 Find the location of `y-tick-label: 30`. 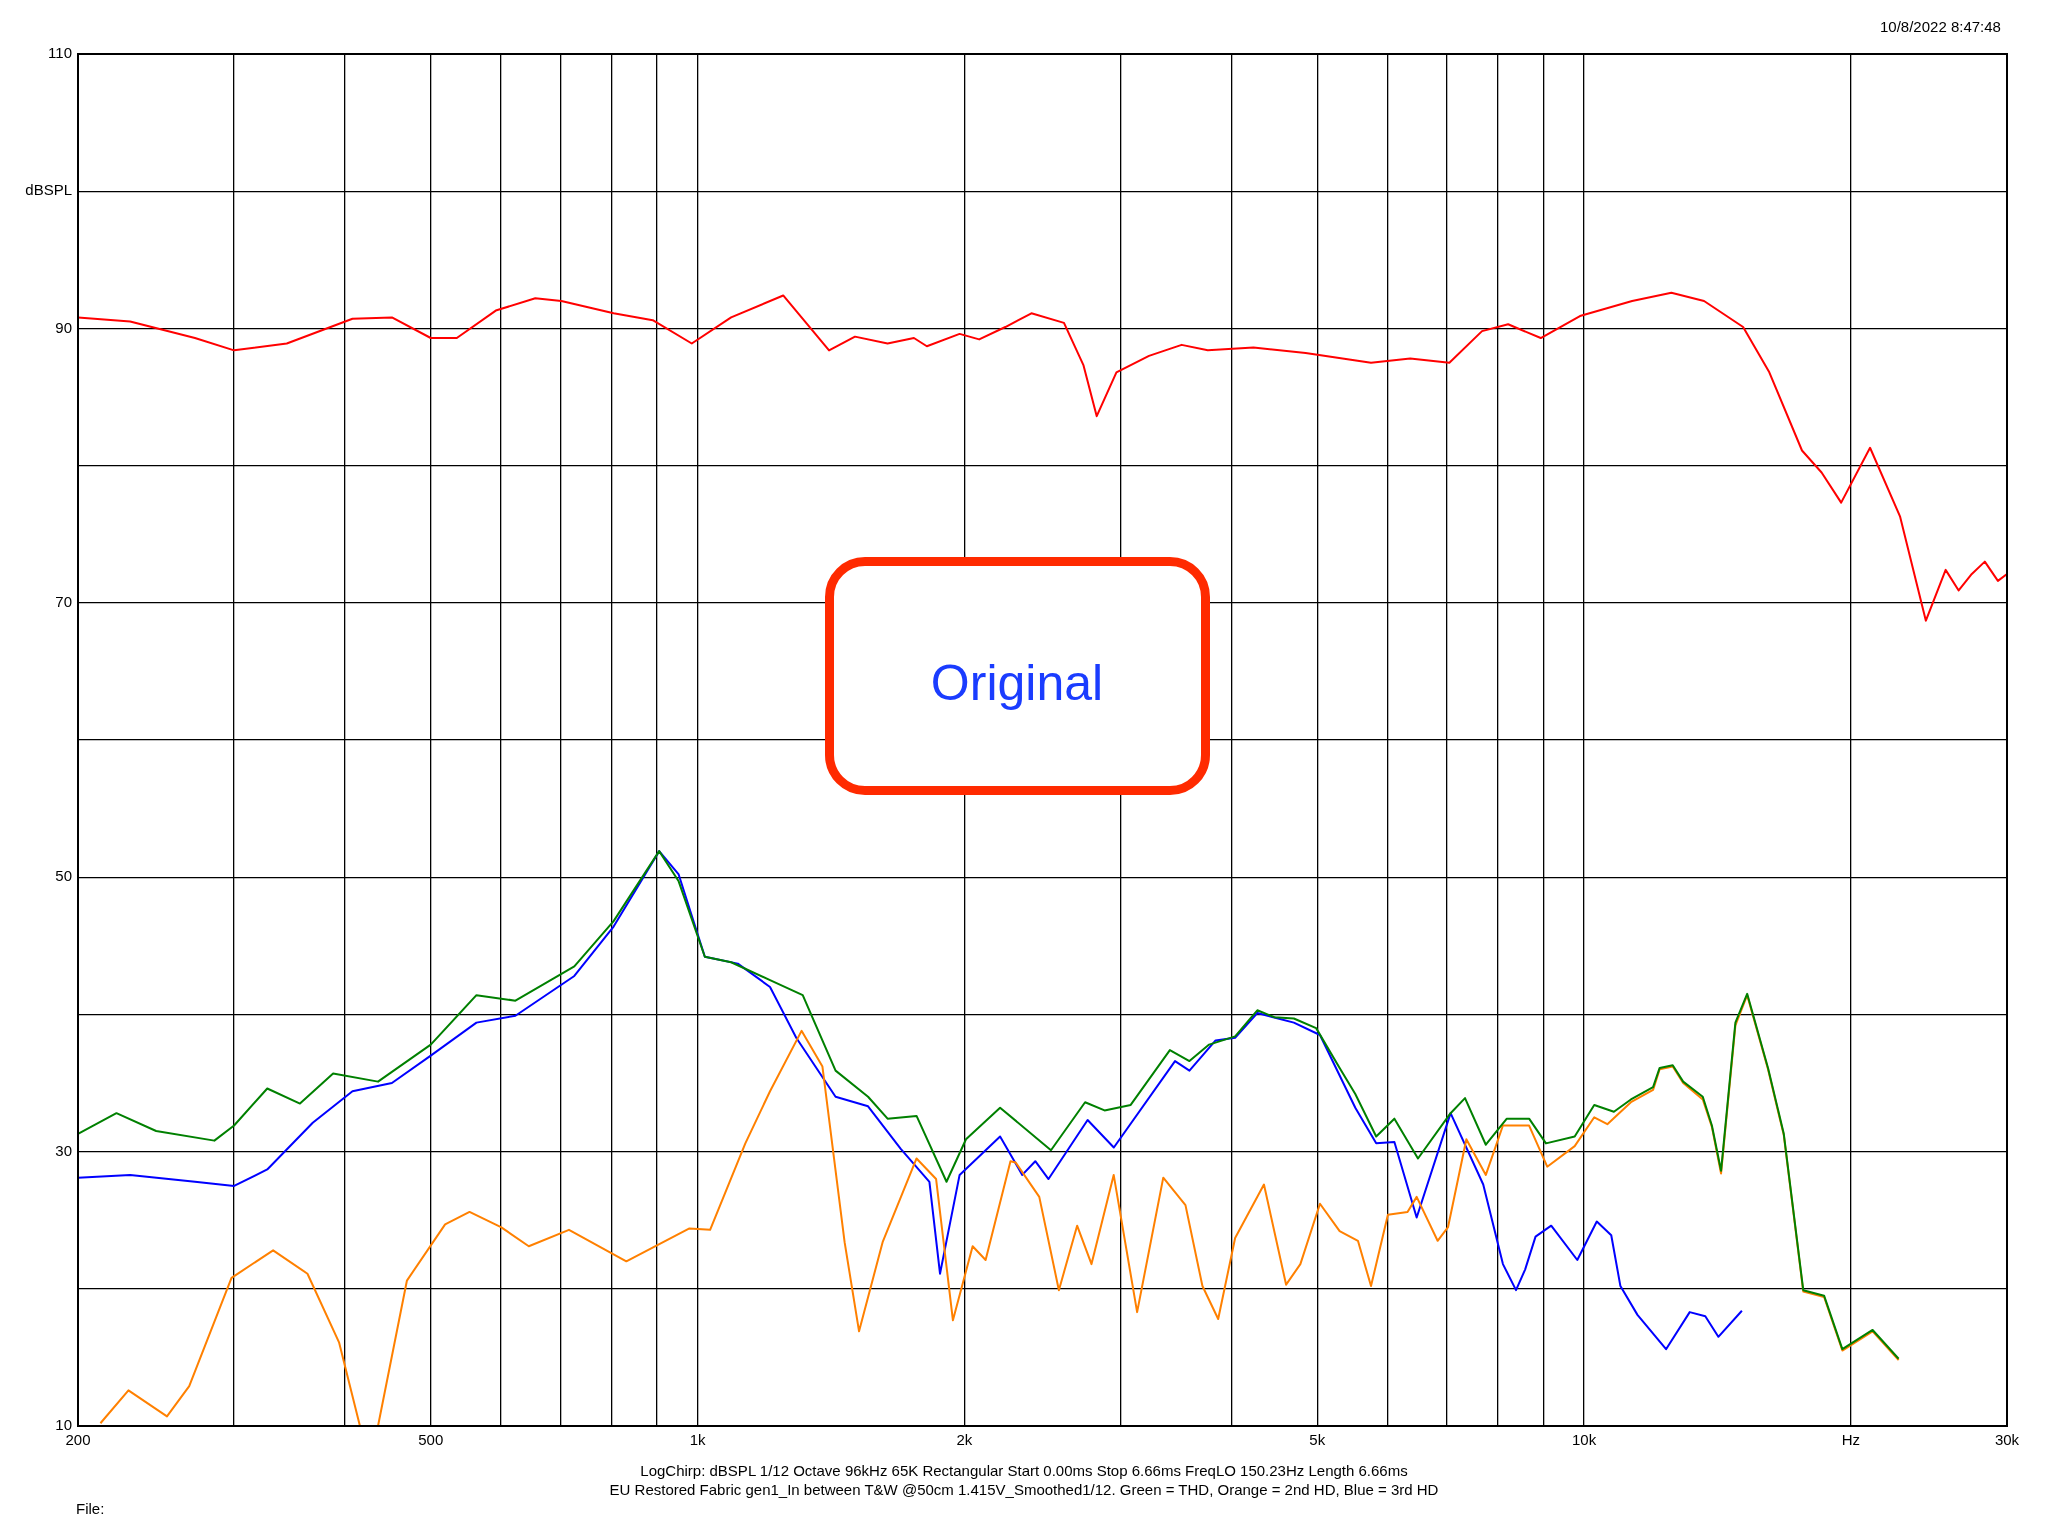

y-tick-label: 30 is located at coordinates (63, 1150).